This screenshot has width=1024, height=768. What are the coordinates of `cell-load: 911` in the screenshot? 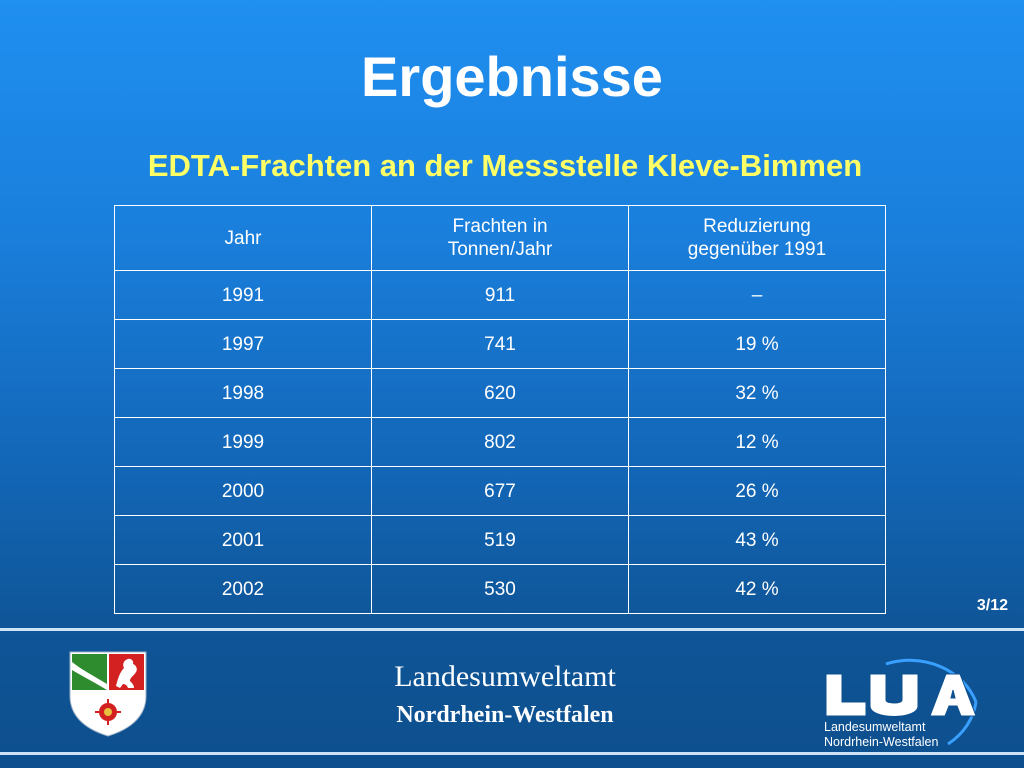 It's located at (500, 295).